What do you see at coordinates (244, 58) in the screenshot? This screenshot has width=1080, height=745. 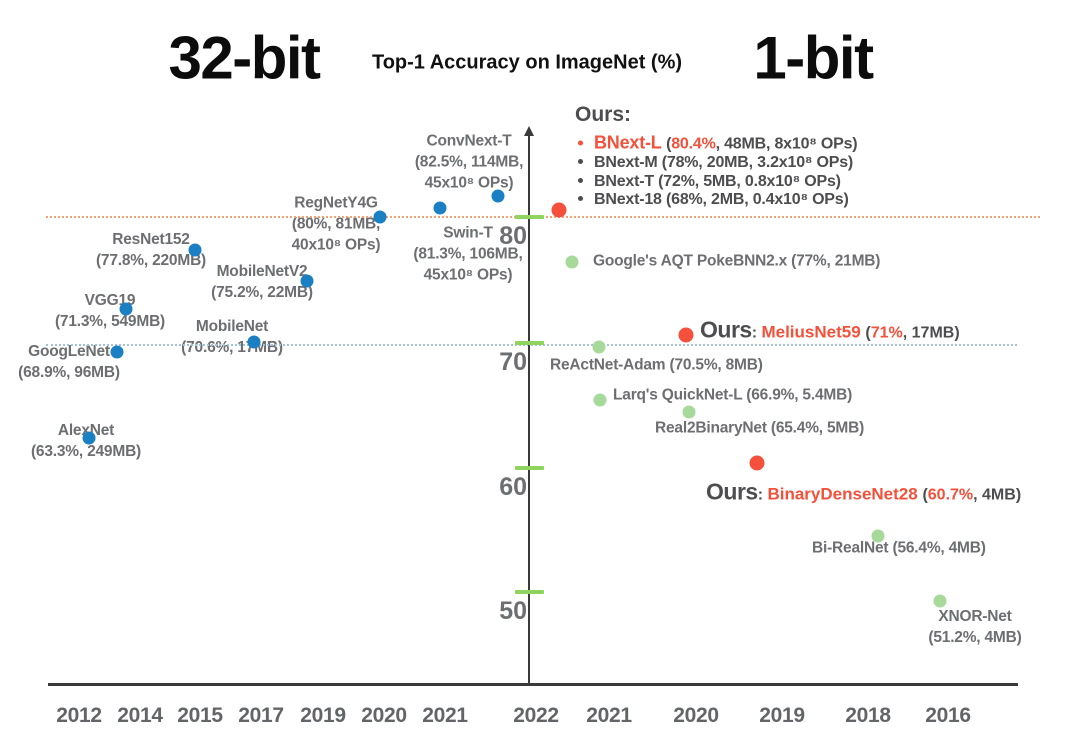 I see `left-panel-title: 32-bit` at bounding box center [244, 58].